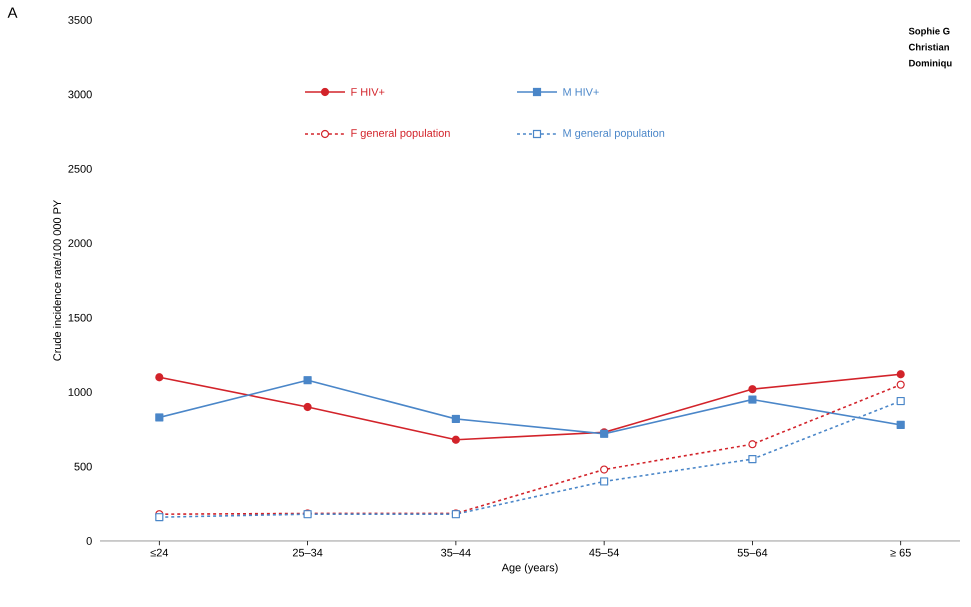 The width and height of the screenshot is (971, 607). Describe the element at coordinates (581, 92) in the screenshot. I see `legend-label: M HIV+` at that location.